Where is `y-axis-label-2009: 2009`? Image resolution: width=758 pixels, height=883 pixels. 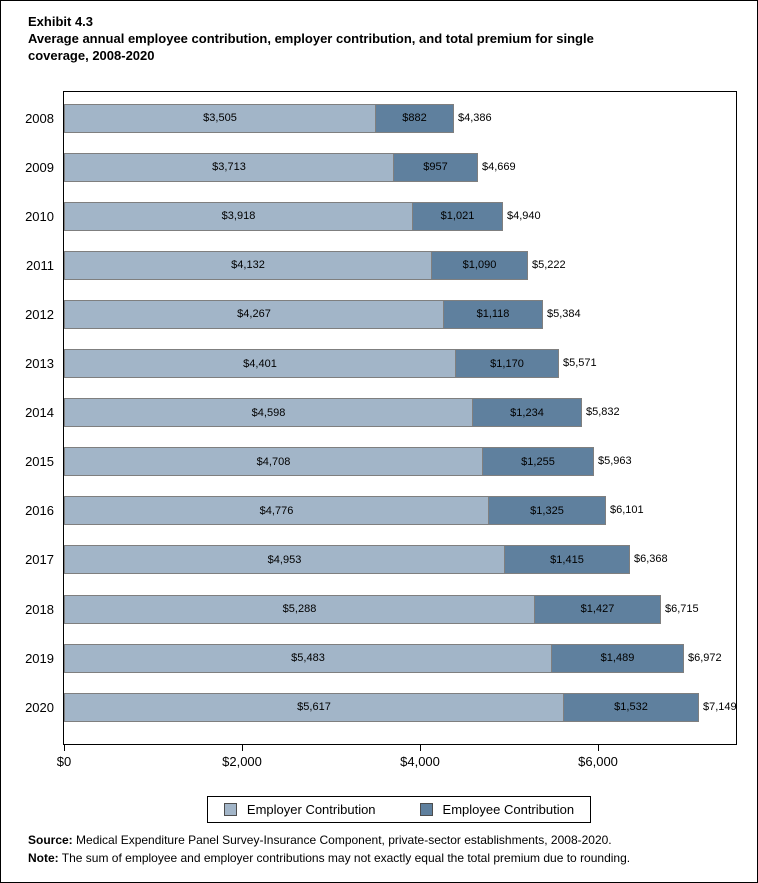
y-axis-label-2009: 2009 is located at coordinates (39, 167).